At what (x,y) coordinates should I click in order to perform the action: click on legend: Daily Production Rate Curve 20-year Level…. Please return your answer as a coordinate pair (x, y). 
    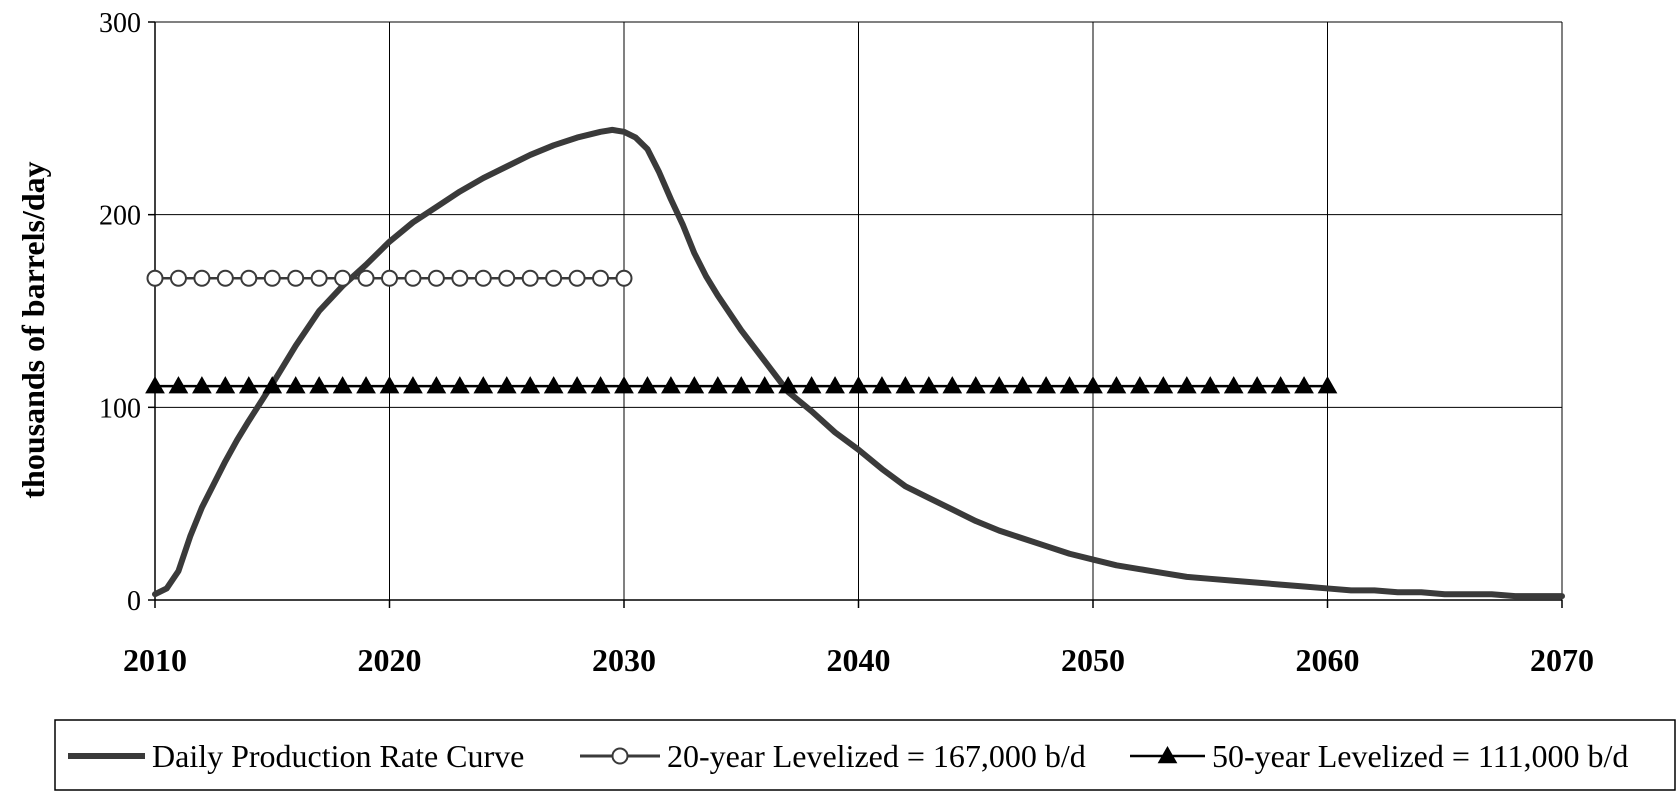
    Looking at the image, I should click on (865, 755).